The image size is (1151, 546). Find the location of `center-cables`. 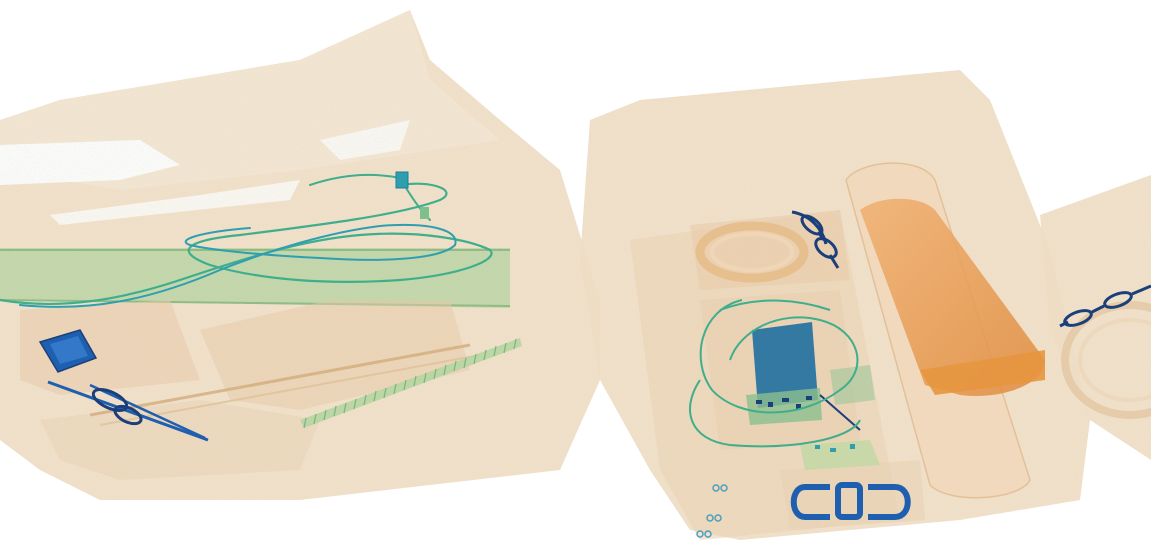

center-cables is located at coordinates (775, 373).